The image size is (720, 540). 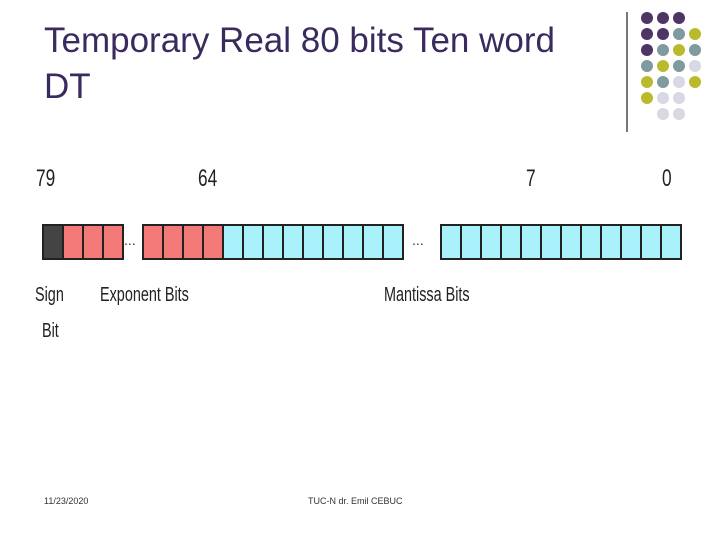 I want to click on divider-line, so click(x=627, y=72).